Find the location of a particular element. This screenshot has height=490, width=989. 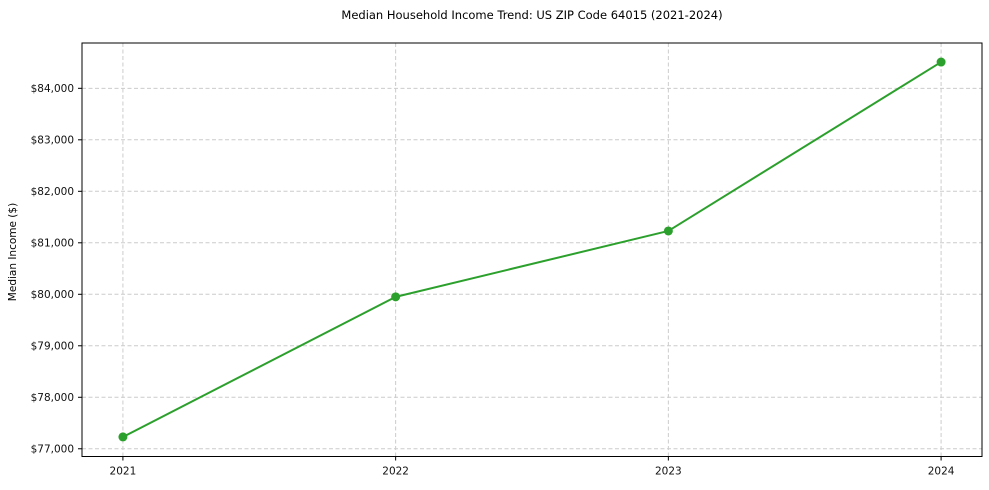

x-tick-label: 2021 is located at coordinates (123, 472).